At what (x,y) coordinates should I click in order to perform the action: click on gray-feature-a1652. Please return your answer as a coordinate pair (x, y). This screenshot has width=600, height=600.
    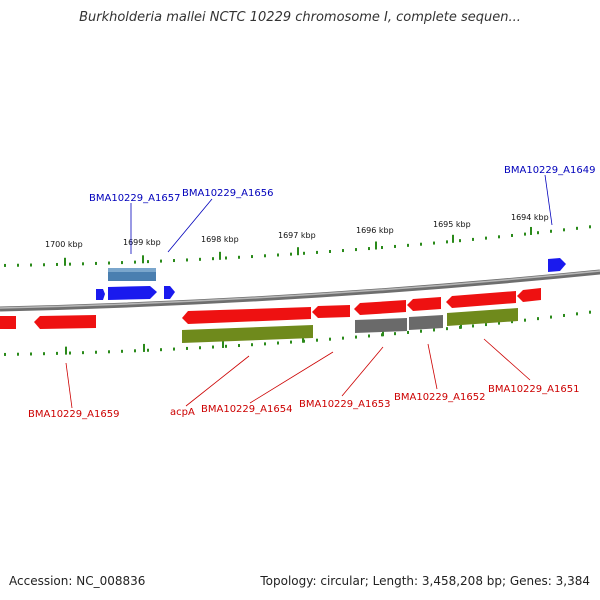
    Looking at the image, I should click on (426, 322).